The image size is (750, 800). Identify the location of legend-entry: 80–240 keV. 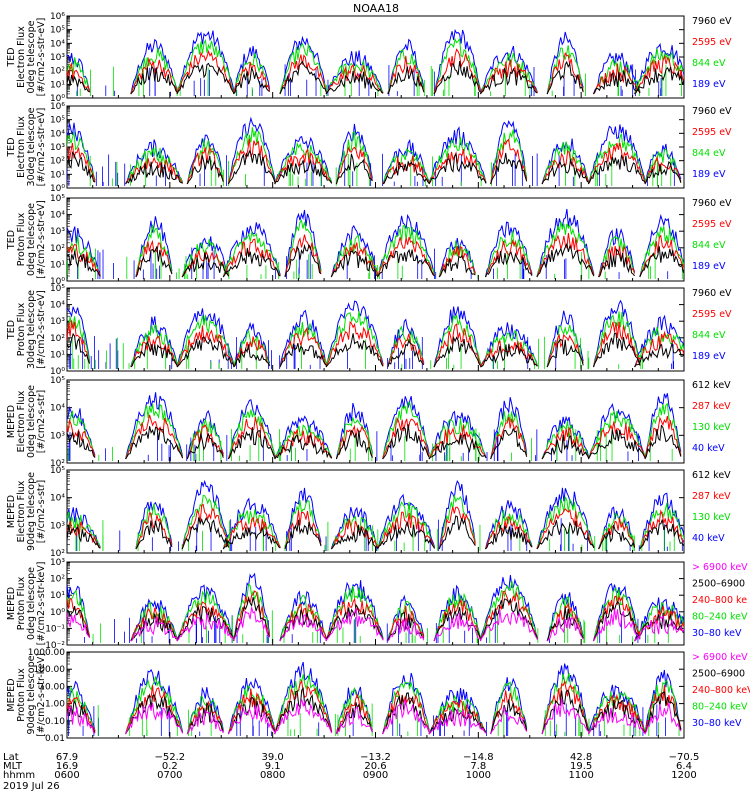
(720, 617).